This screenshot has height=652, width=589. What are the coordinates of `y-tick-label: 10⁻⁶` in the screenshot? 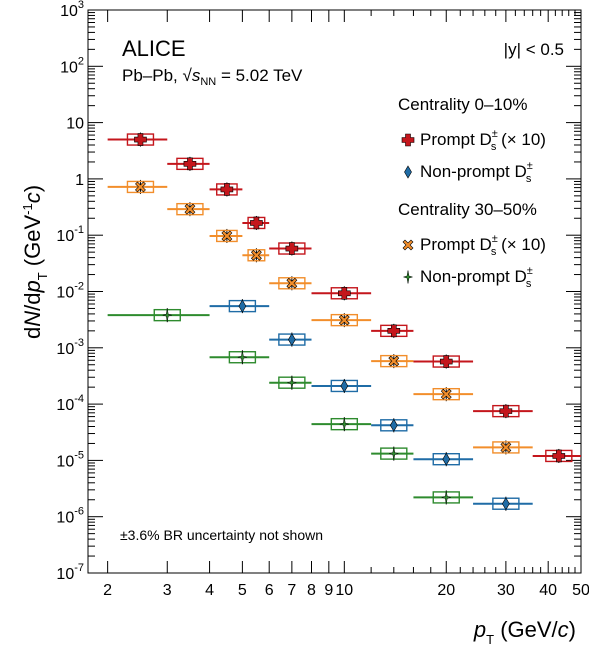 It's located at (70, 516).